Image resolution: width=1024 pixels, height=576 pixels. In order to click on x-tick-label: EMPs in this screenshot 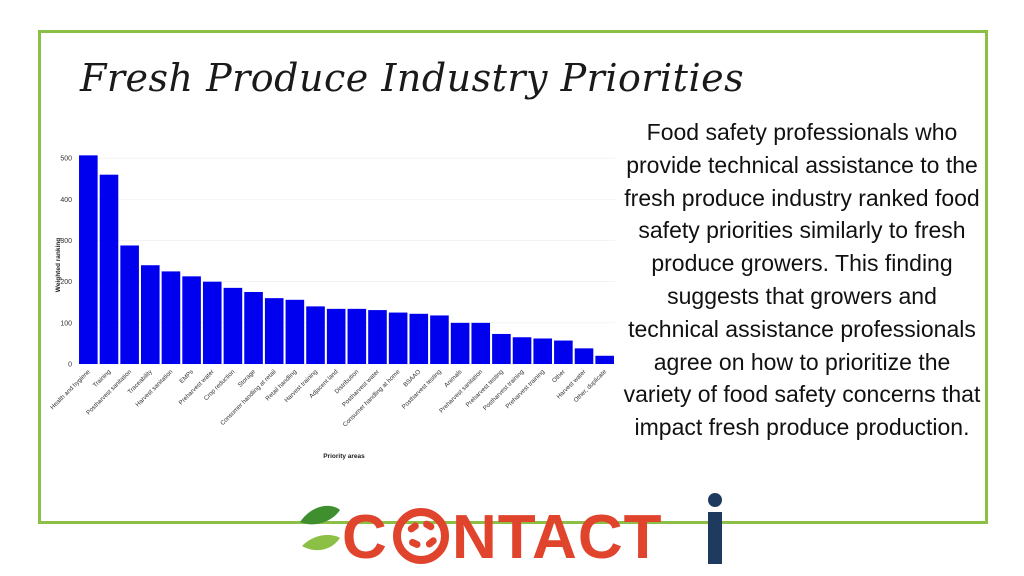, I will do `click(186, 376)`.